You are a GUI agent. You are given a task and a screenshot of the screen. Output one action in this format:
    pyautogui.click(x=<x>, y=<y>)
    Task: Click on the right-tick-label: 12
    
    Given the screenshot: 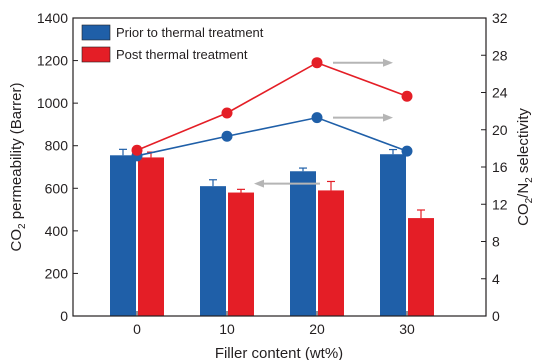 What is the action you would take?
    pyautogui.click(x=500, y=204)
    